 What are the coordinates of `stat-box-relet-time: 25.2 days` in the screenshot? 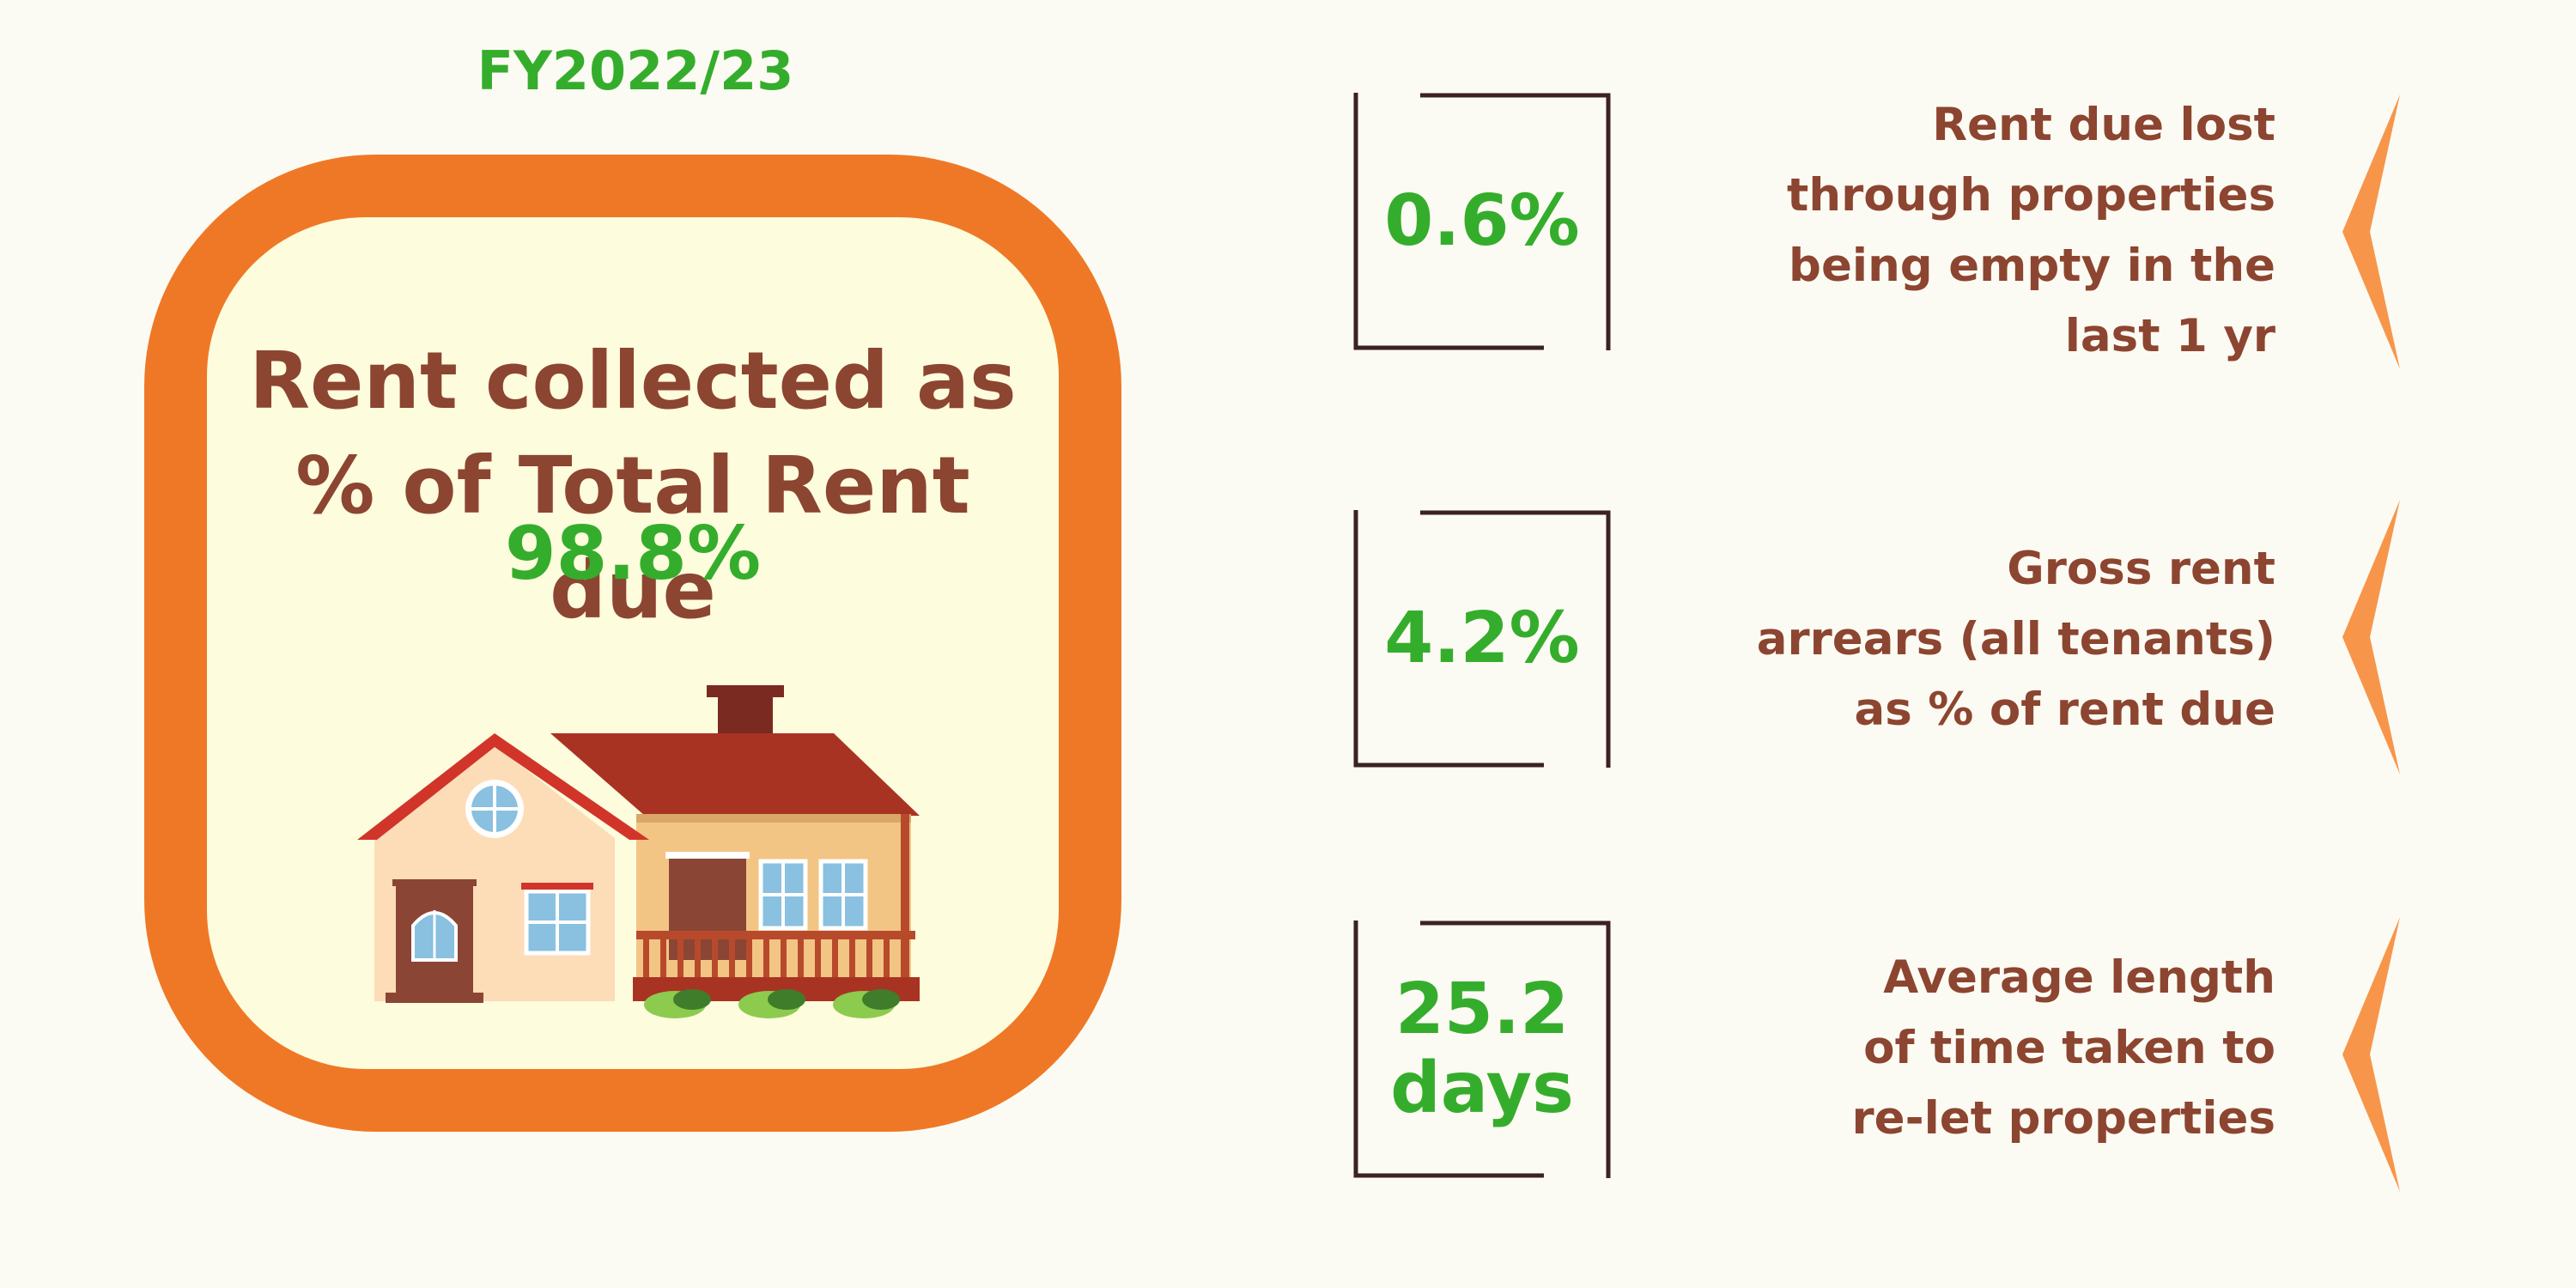 It's located at (1482, 1049).